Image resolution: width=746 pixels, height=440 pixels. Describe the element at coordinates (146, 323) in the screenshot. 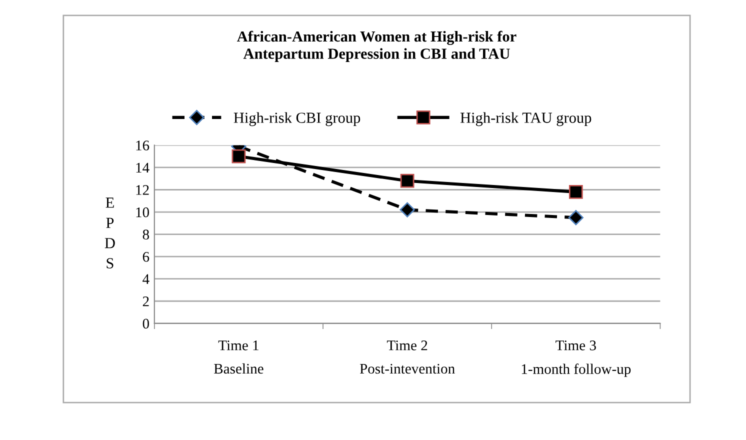

I see `y-tick-label: 0` at that location.